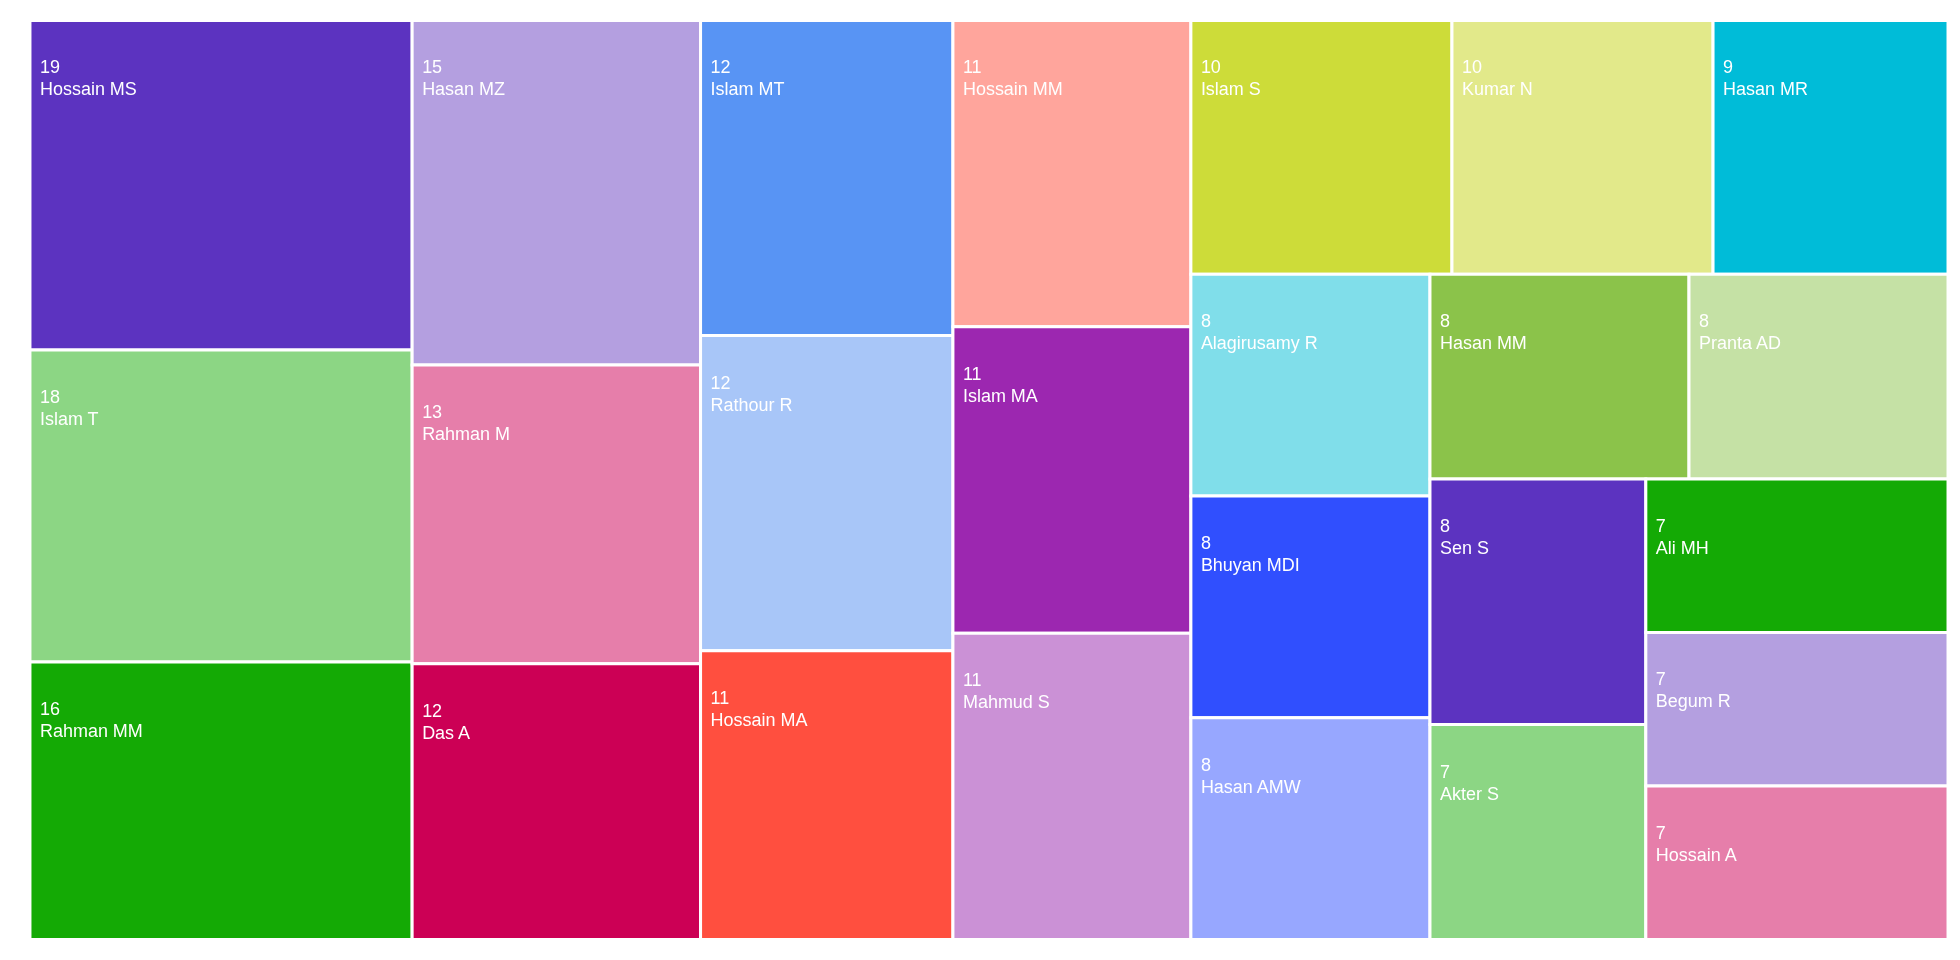  I want to click on category-label: Islam T, so click(69, 418).